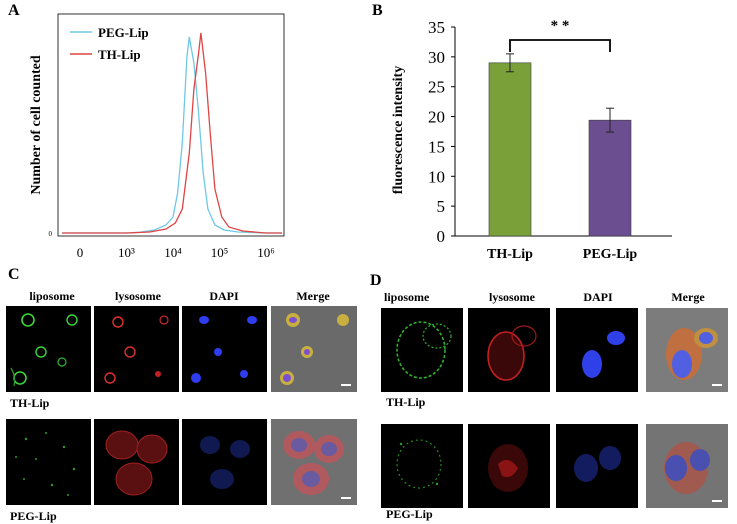  Describe the element at coordinates (441, 206) in the screenshot. I see `y-tick-label: 5` at that location.